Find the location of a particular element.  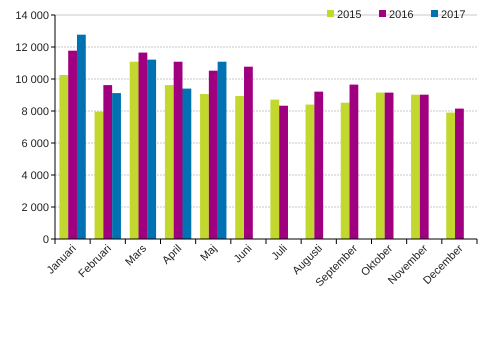

y-tick-label: 6 000 is located at coordinates (35, 144).